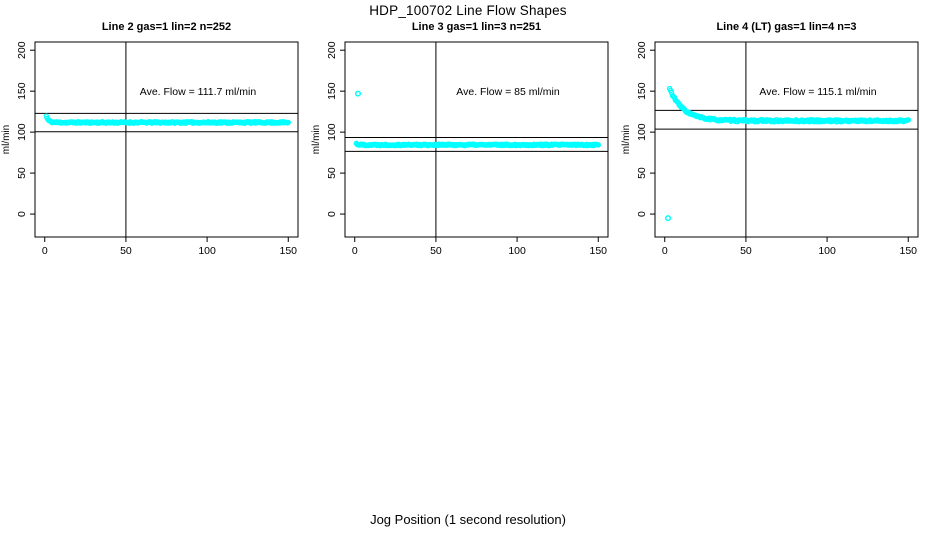  What do you see at coordinates (817, 92) in the screenshot?
I see `ave-flow-annotation: Ave. Flow = 115.1 ml/min` at bounding box center [817, 92].